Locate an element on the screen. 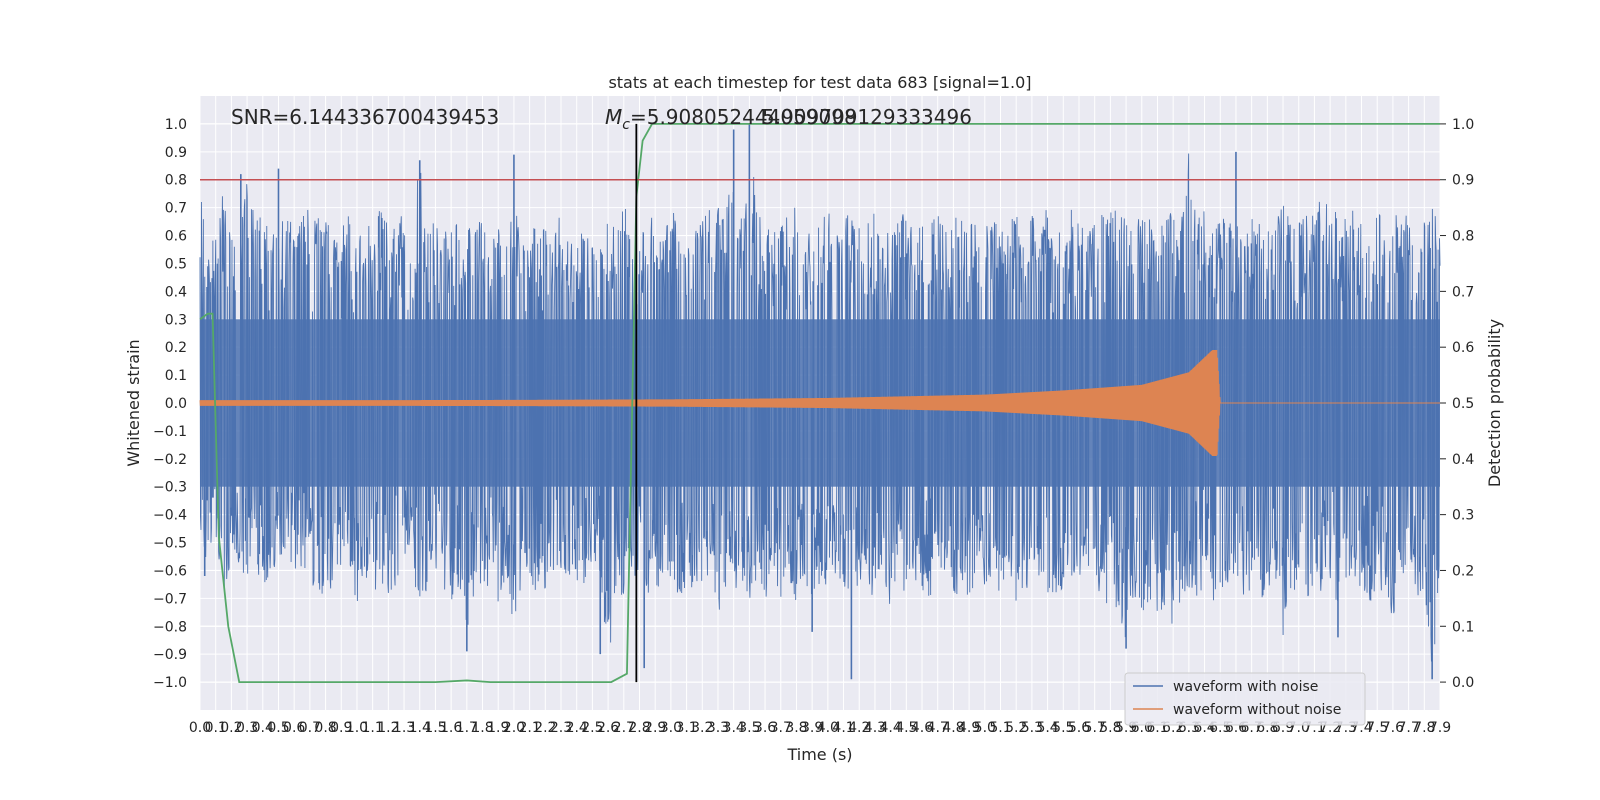  x-tick-label: 3.9 is located at coordinates (812, 728).